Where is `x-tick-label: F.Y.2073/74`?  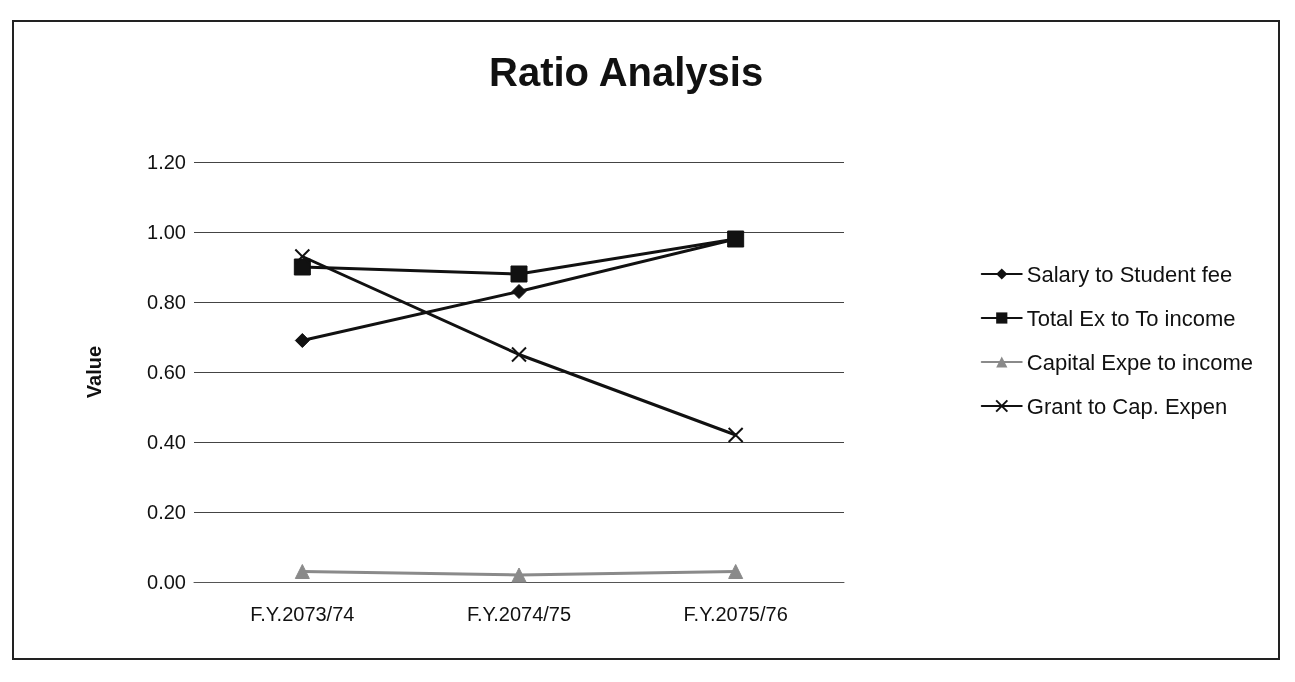
x-tick-label: F.Y.2073/74 is located at coordinates (302, 614).